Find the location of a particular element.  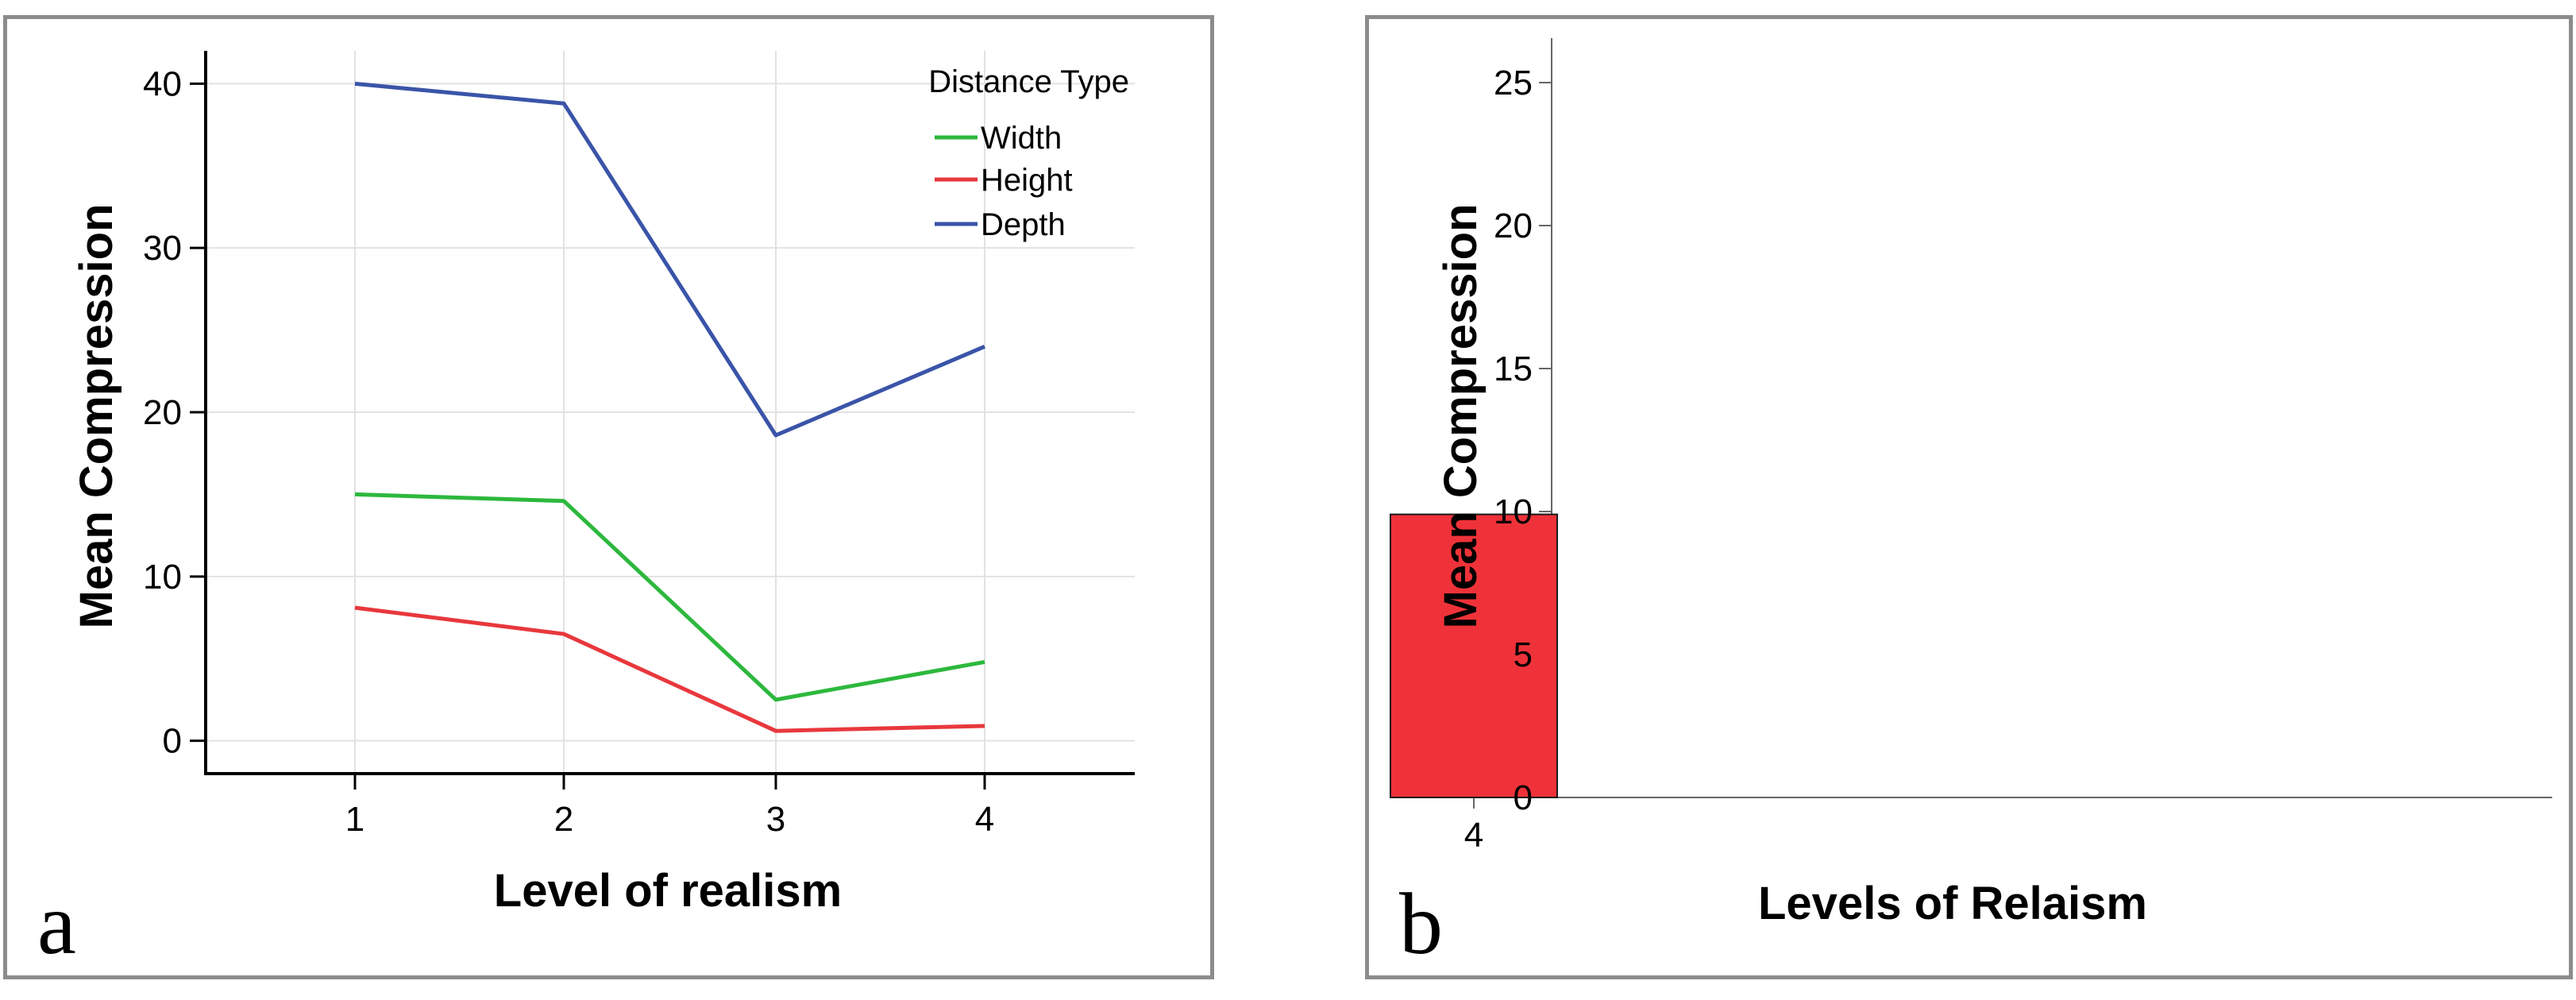

legend: Distance Type Width Height Depth is located at coordinates (1028, 153).